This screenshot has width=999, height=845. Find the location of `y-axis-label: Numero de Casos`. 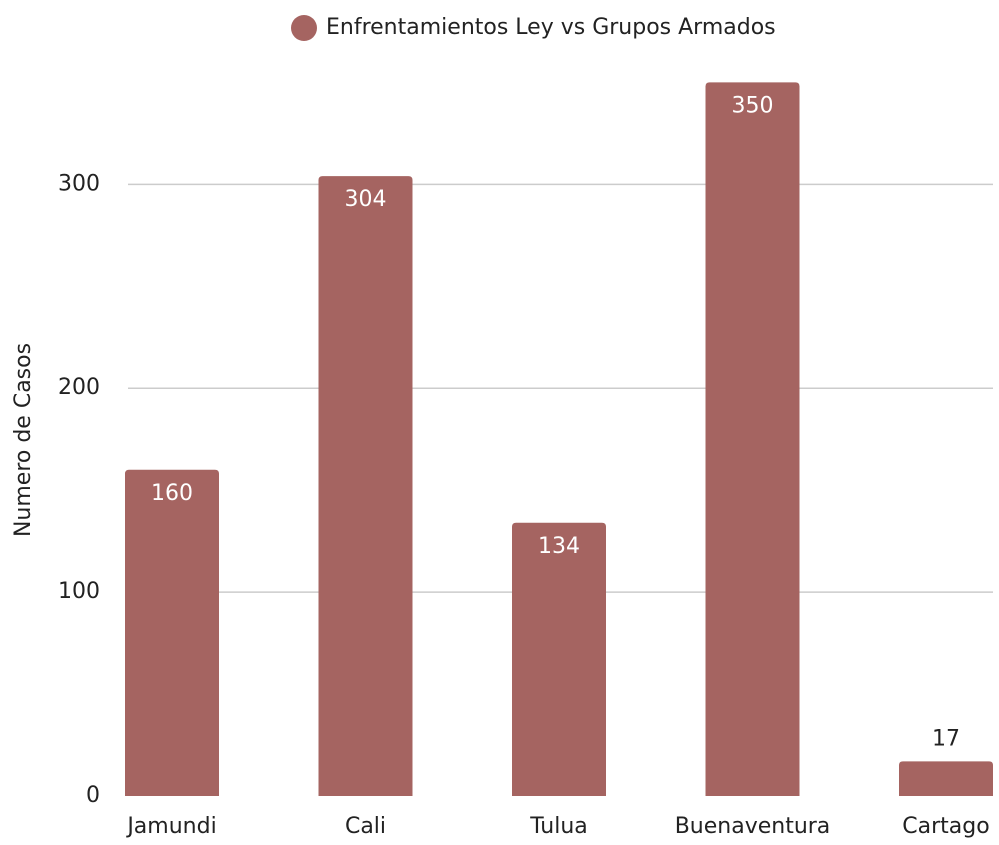

y-axis-label: Numero de Casos is located at coordinates (23, 440).